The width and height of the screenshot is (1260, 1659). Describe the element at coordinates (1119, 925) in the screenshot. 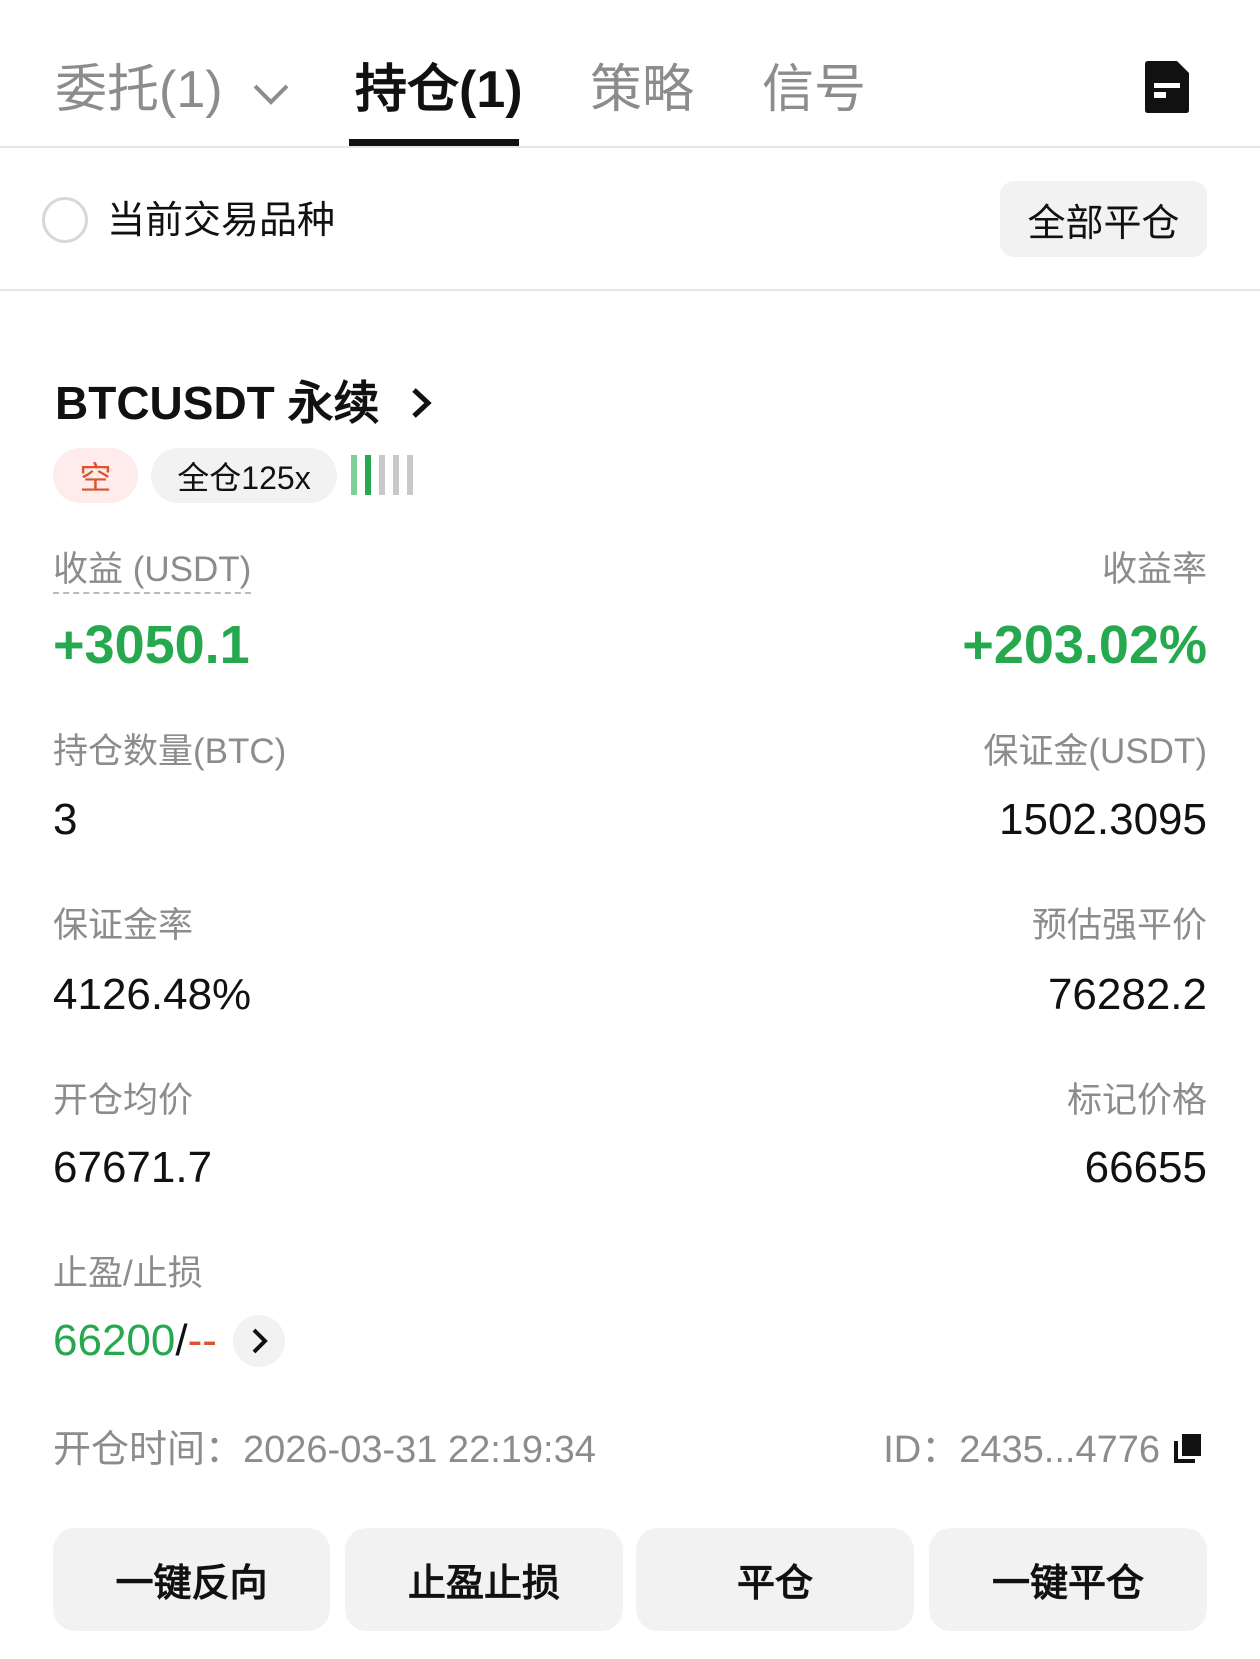

I see `liq-price-label: 预估强平价` at that location.